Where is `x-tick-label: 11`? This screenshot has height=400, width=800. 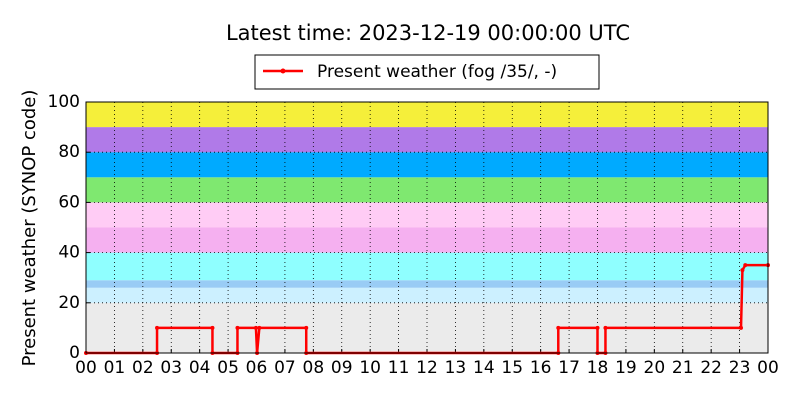 x-tick-label: 11 is located at coordinates (399, 368).